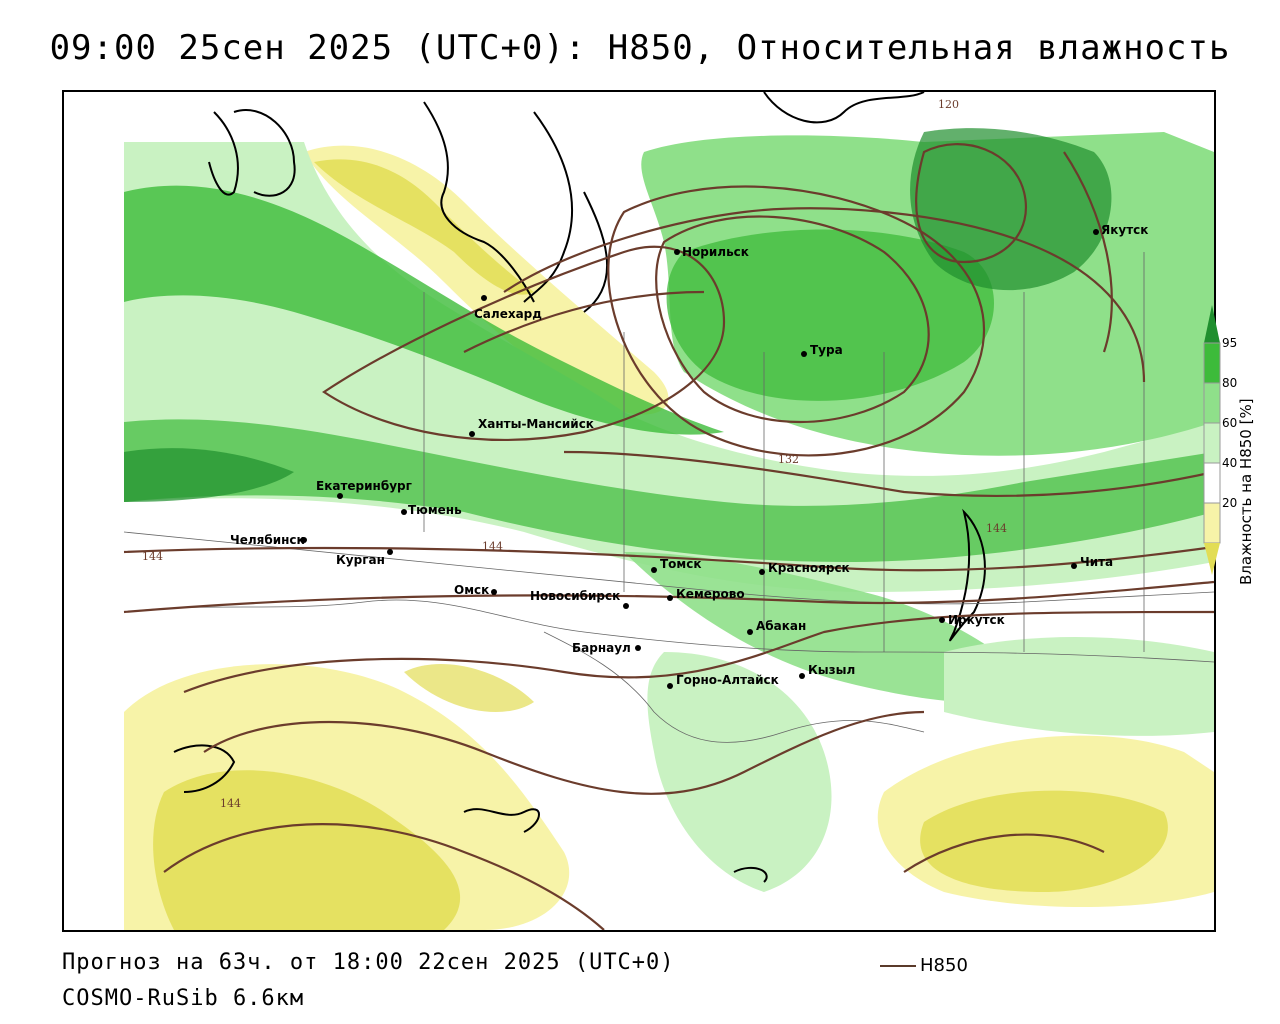 This screenshot has width=1280, height=1024. Describe the element at coordinates (715, 252) in the screenshot. I see `city-label: Норильск` at that location.